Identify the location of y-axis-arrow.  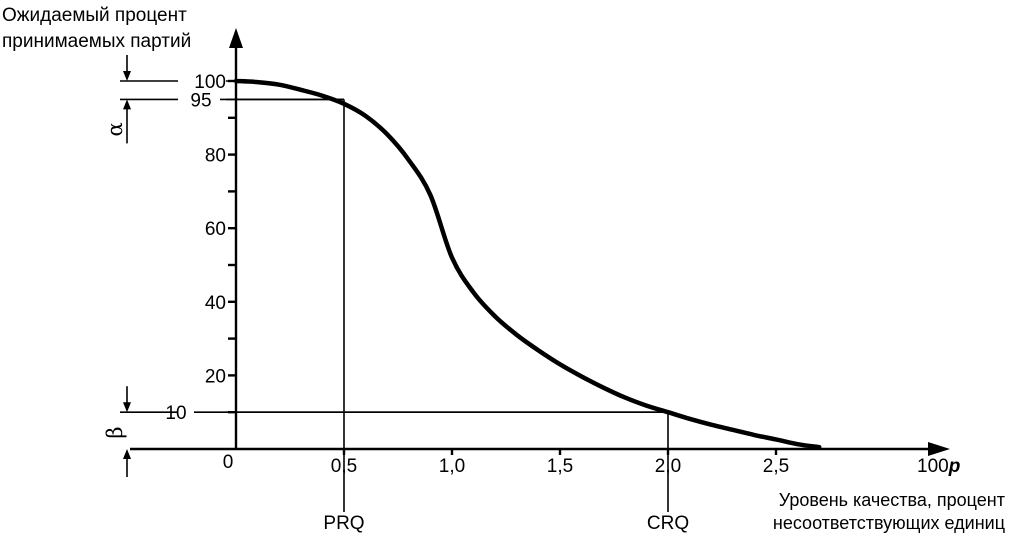
(236, 38).